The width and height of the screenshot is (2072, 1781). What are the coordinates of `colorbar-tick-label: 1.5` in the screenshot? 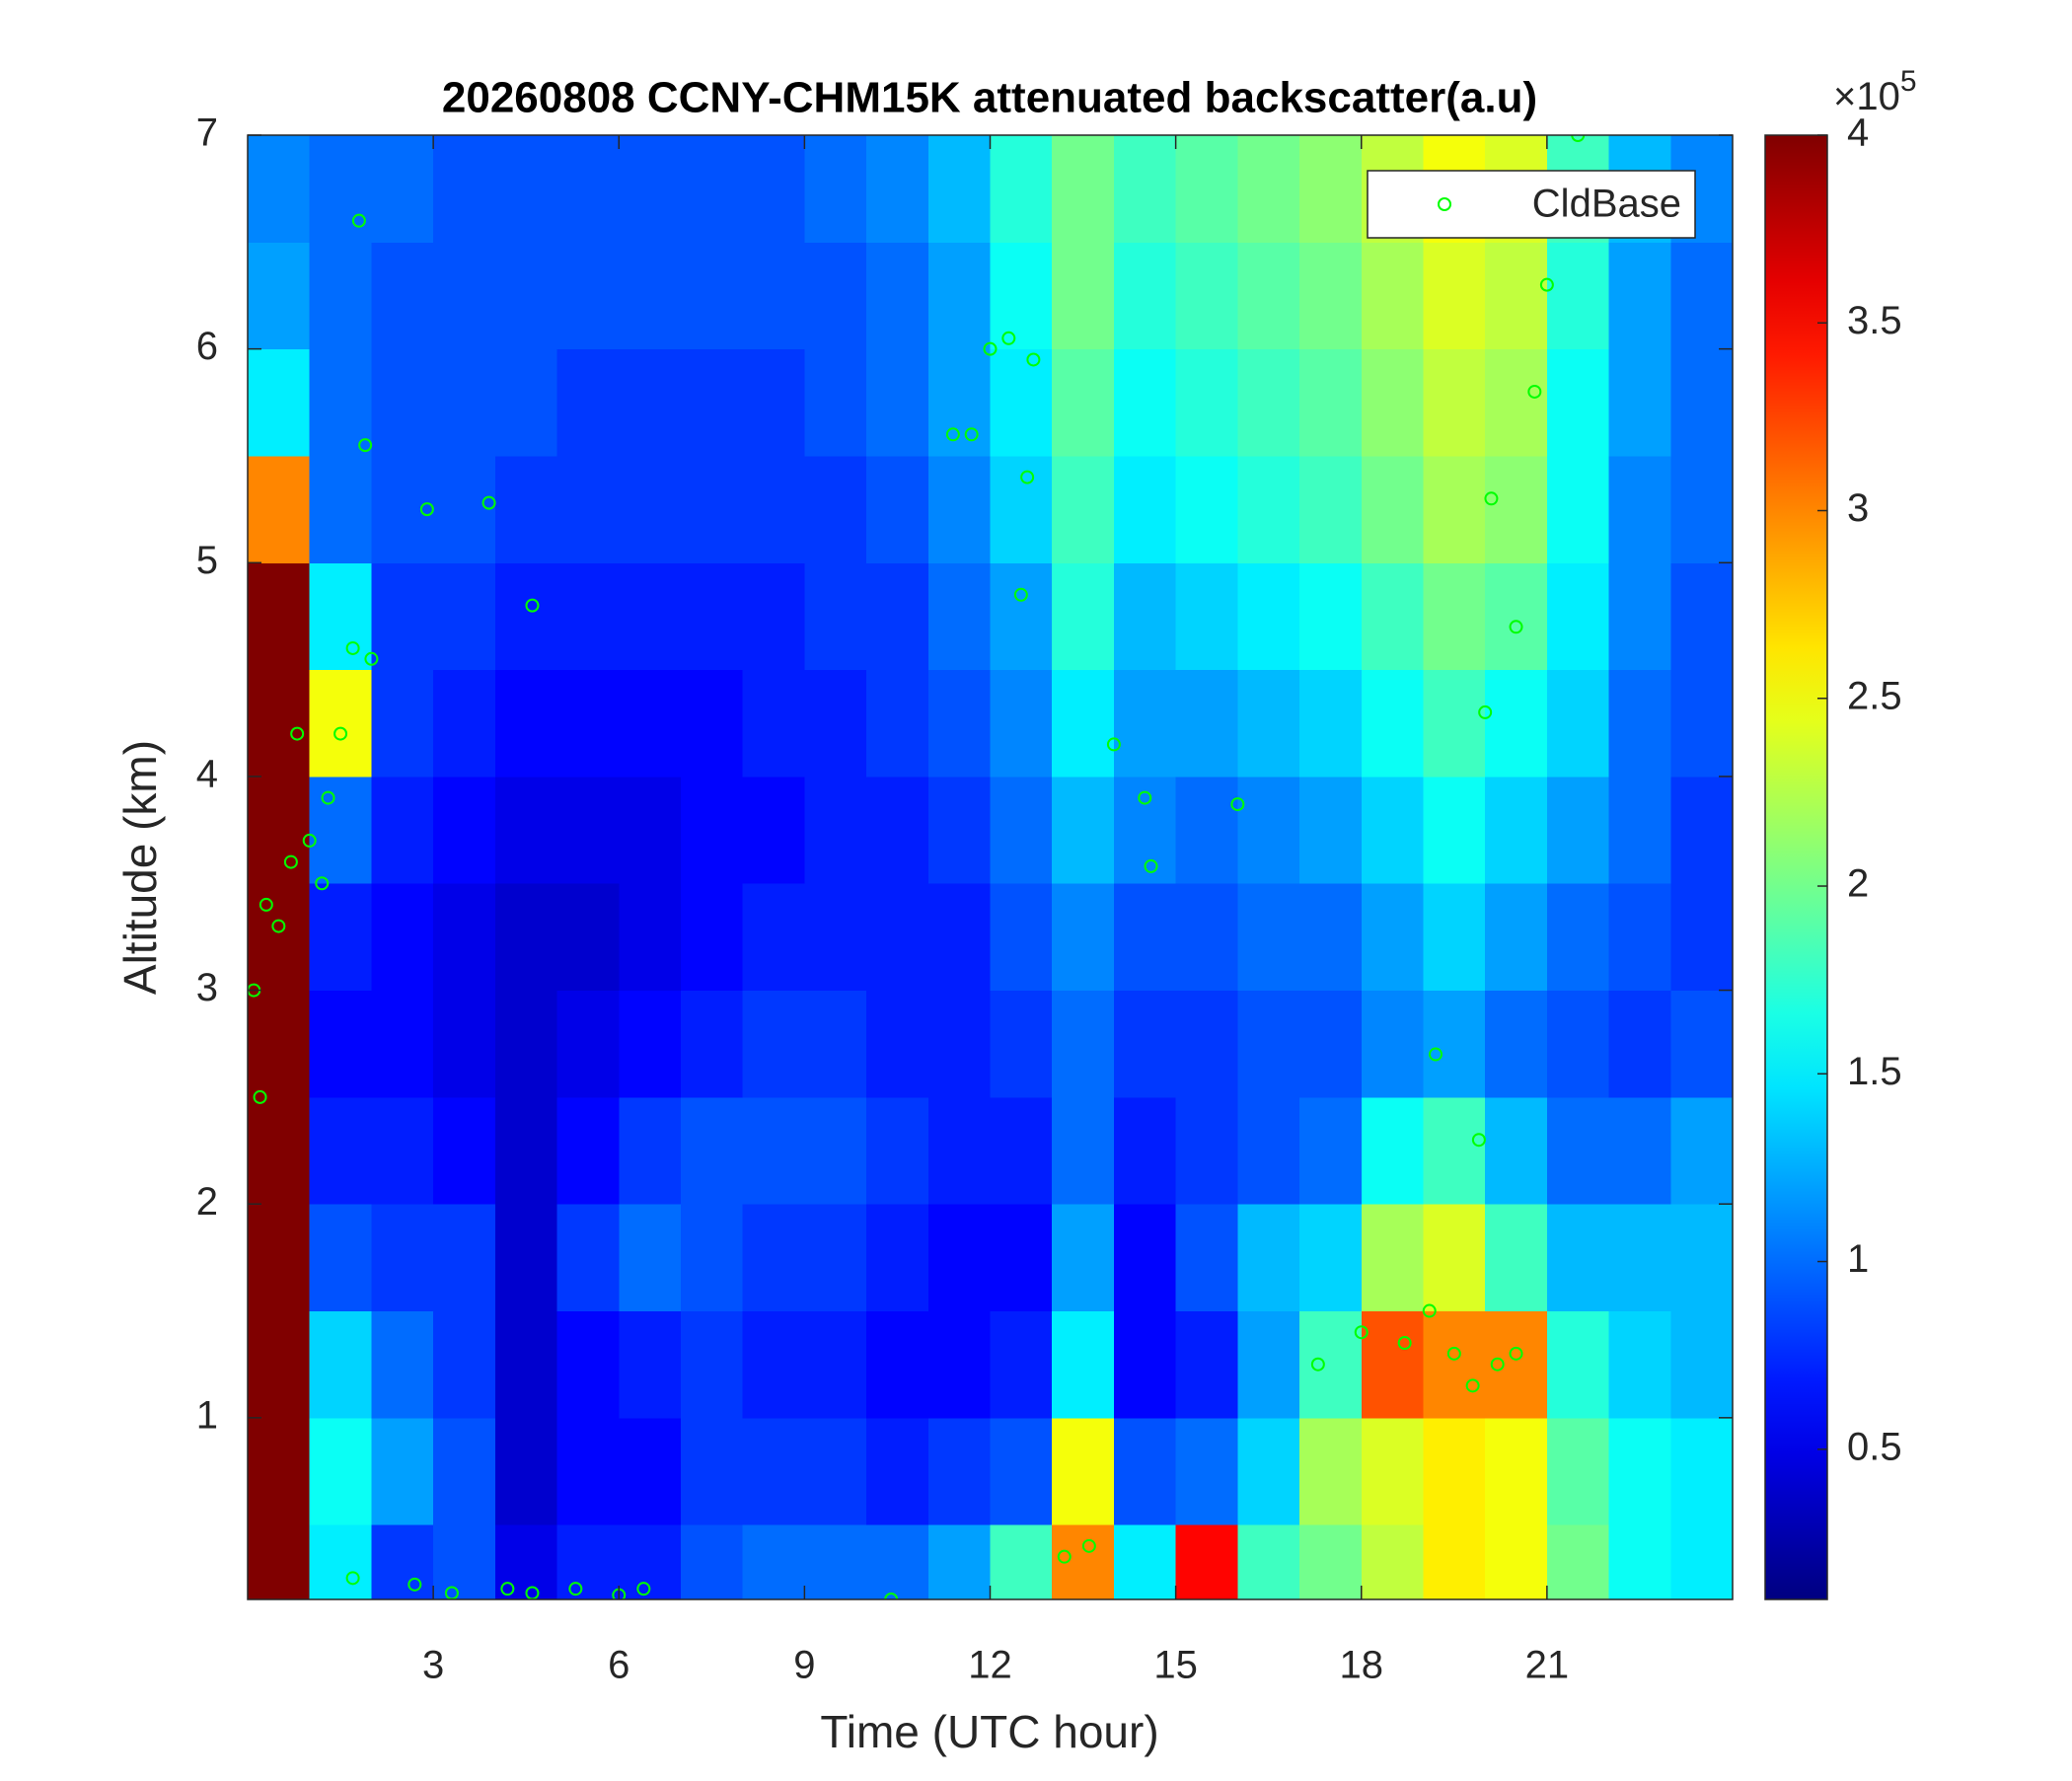 It's located at (1875, 1071).